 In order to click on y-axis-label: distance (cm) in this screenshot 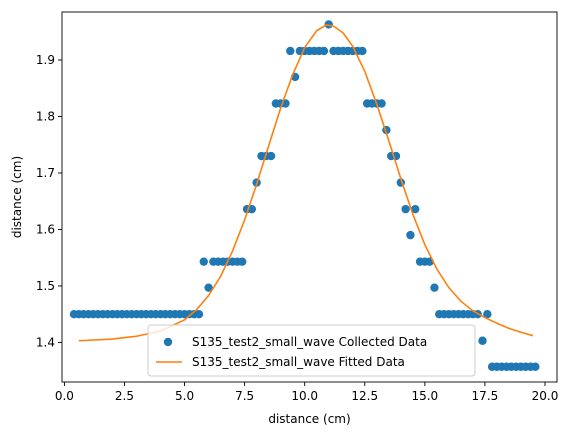, I will do `click(17, 197)`.